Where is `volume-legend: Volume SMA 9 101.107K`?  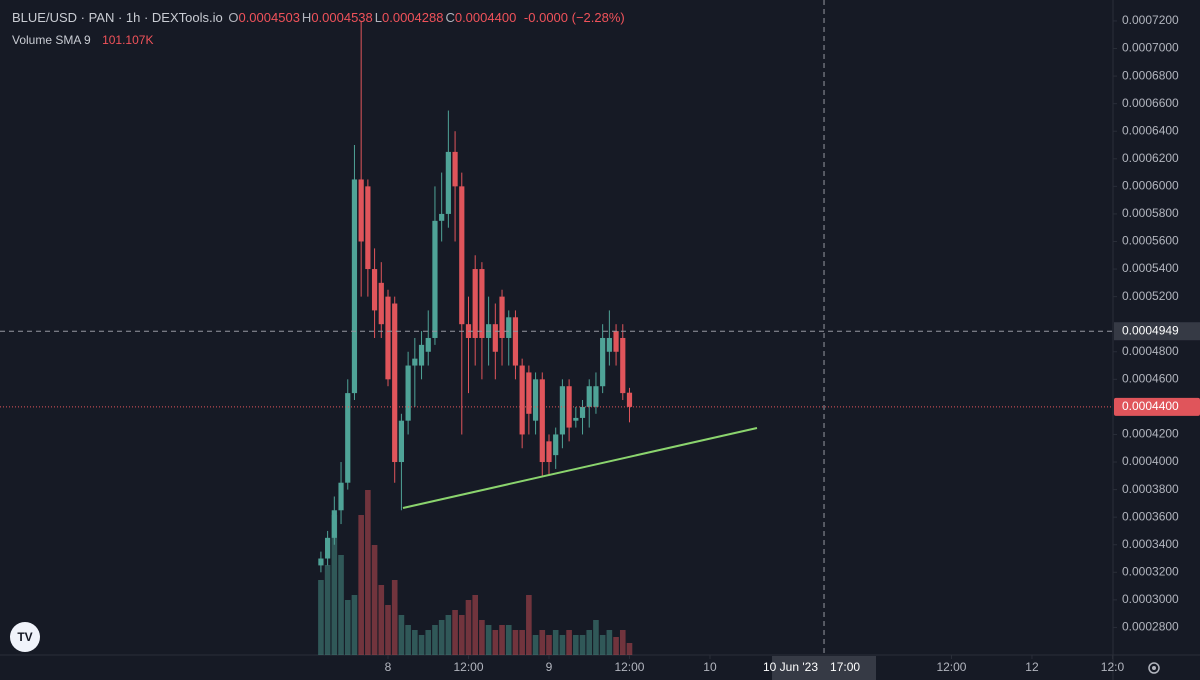 volume-legend: Volume SMA 9 101.107K is located at coordinates (83, 40).